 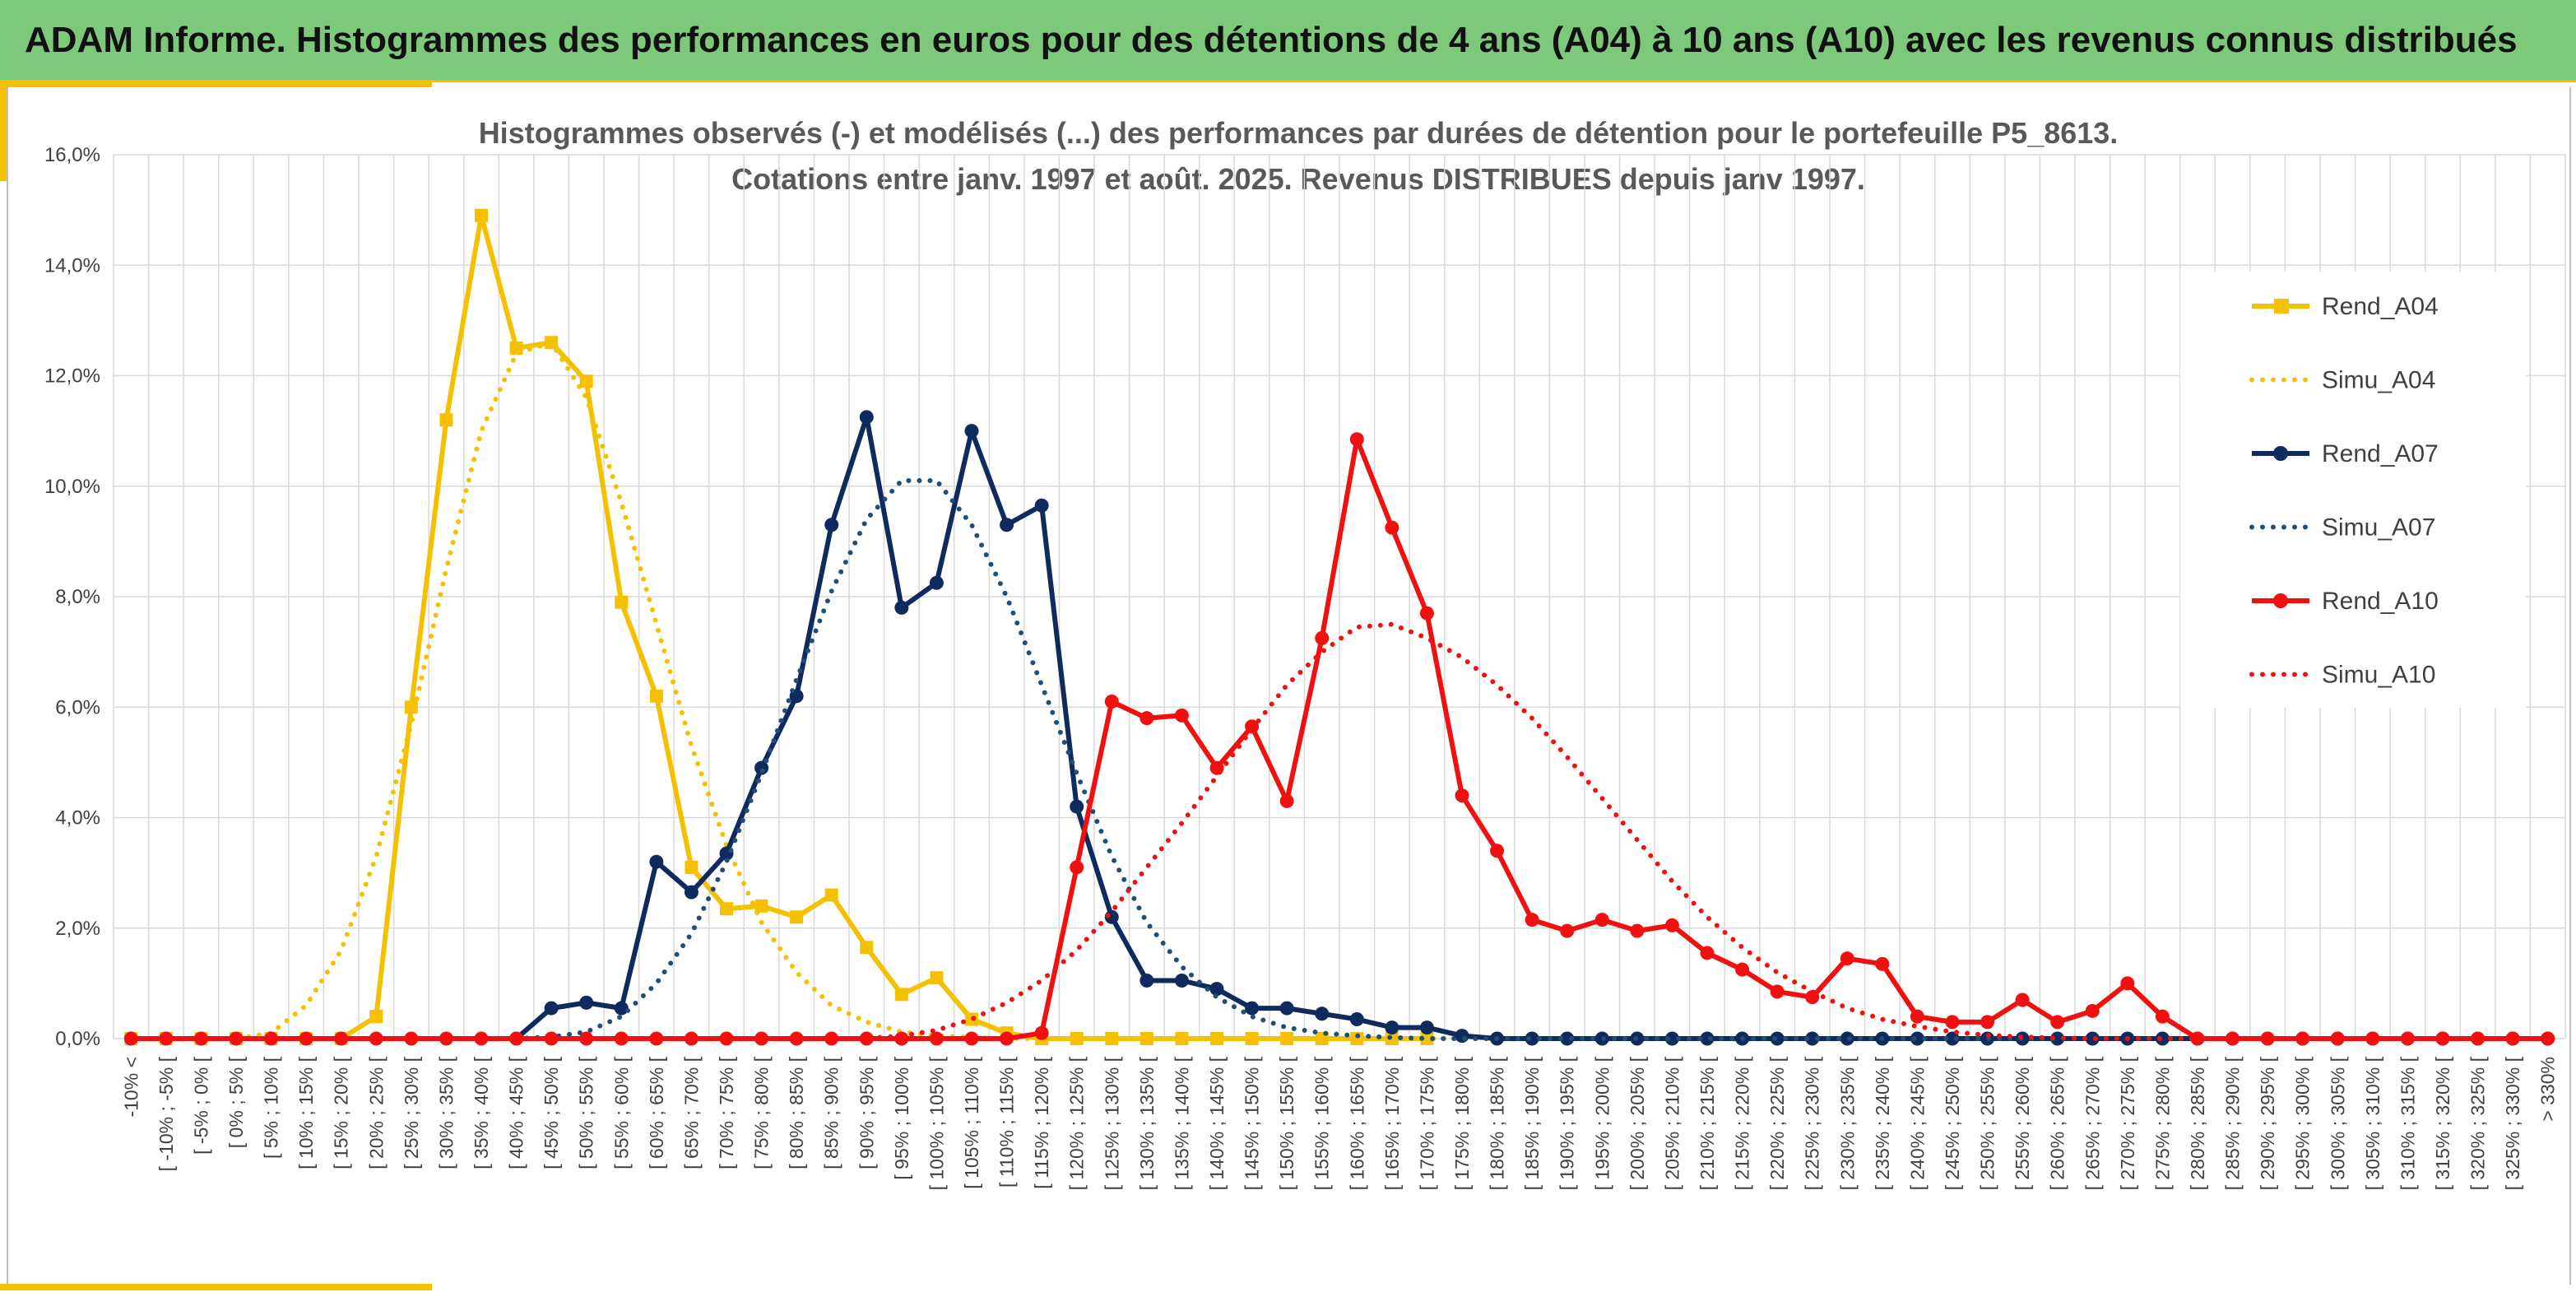 What do you see at coordinates (2378, 676) in the screenshot?
I see `legend-label: Simu_A10` at bounding box center [2378, 676].